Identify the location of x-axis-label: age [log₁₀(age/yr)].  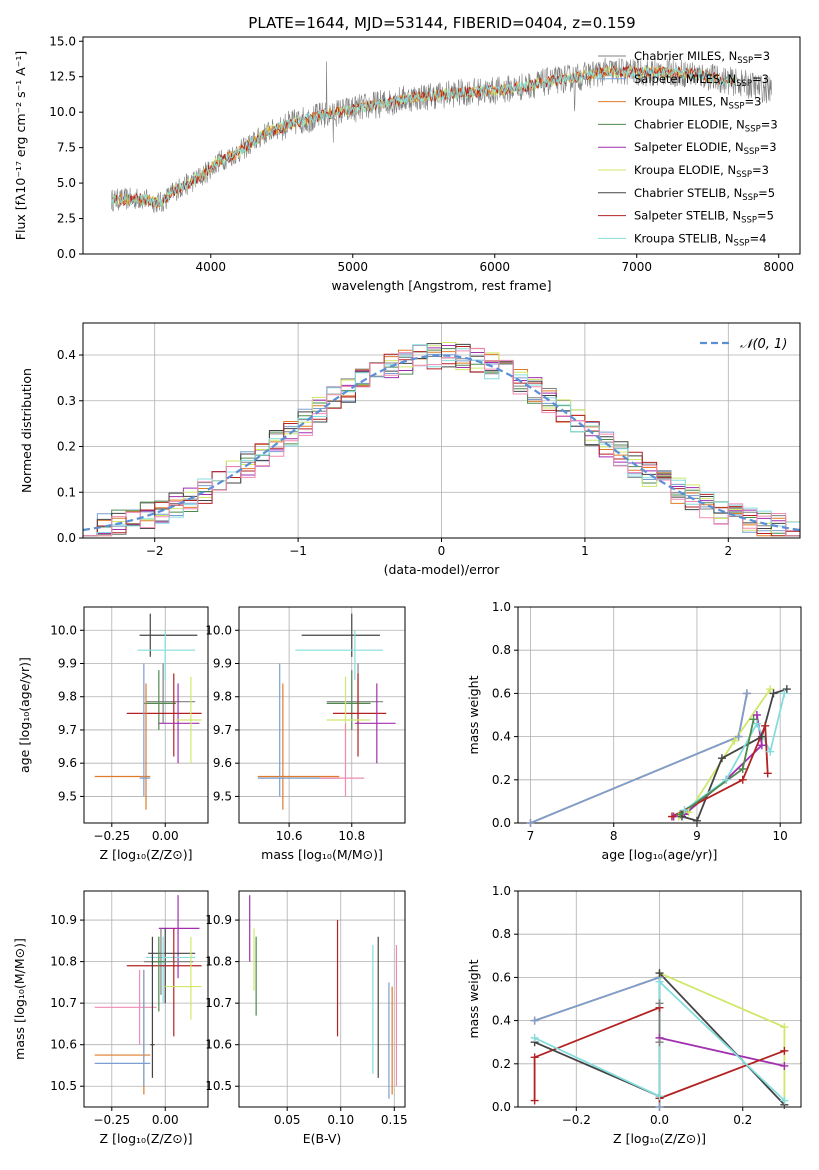
(660, 854).